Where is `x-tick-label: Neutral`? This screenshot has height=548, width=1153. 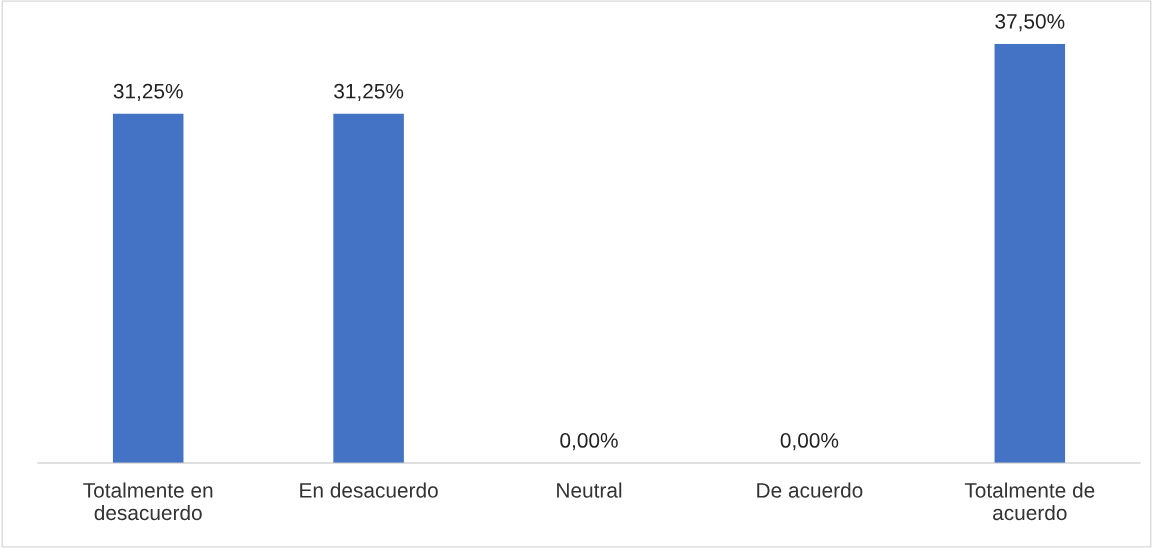
x-tick-label: Neutral is located at coordinates (589, 490).